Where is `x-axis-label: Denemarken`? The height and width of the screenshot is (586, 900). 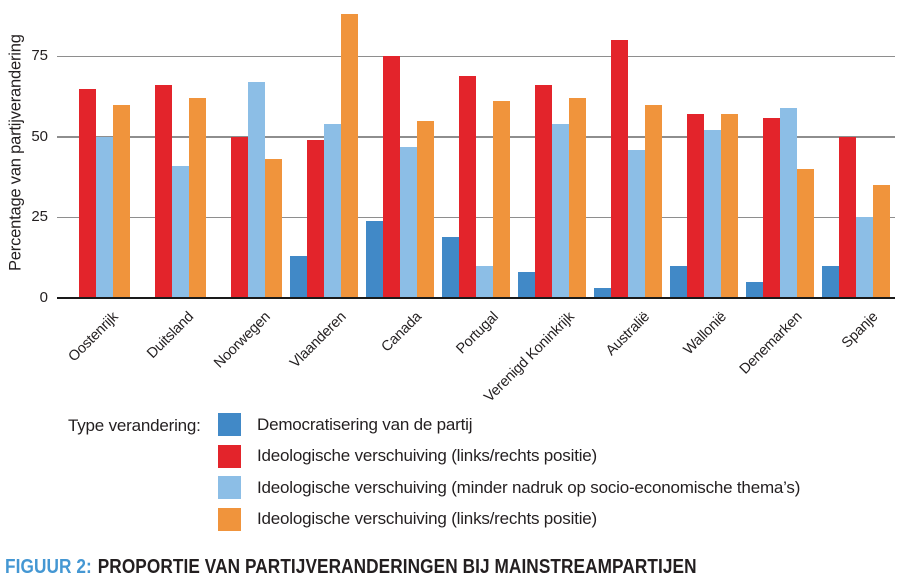
x-axis-label: Denemarken is located at coordinates (771, 343).